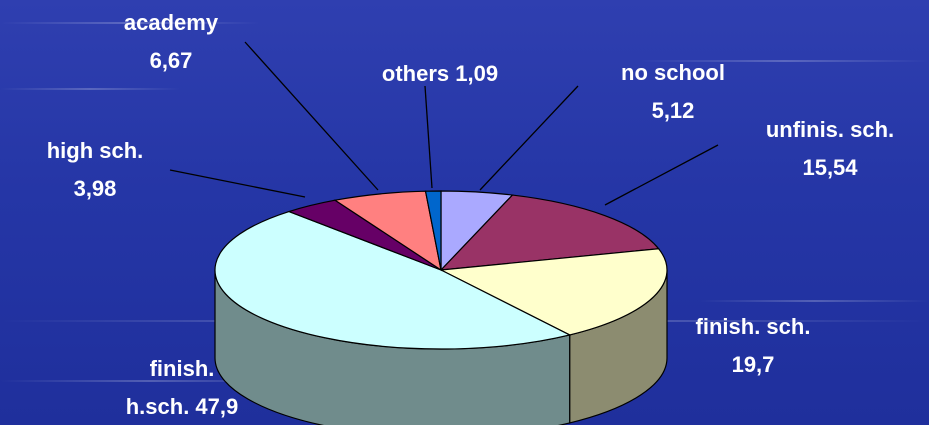 The width and height of the screenshot is (929, 425). What do you see at coordinates (171, 60) in the screenshot?
I see `slice-label-line: 6,67` at bounding box center [171, 60].